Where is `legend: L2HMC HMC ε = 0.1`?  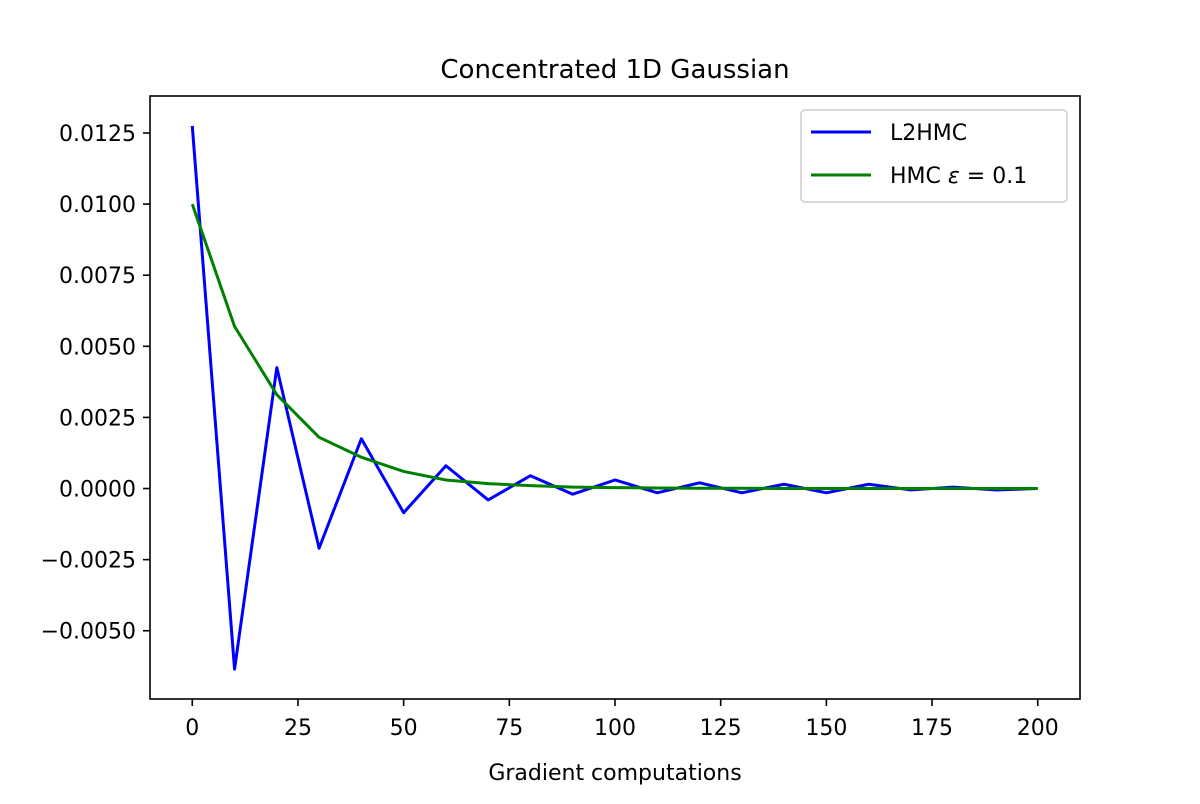
legend: L2HMC HMC ε = 0.1 is located at coordinates (934, 156).